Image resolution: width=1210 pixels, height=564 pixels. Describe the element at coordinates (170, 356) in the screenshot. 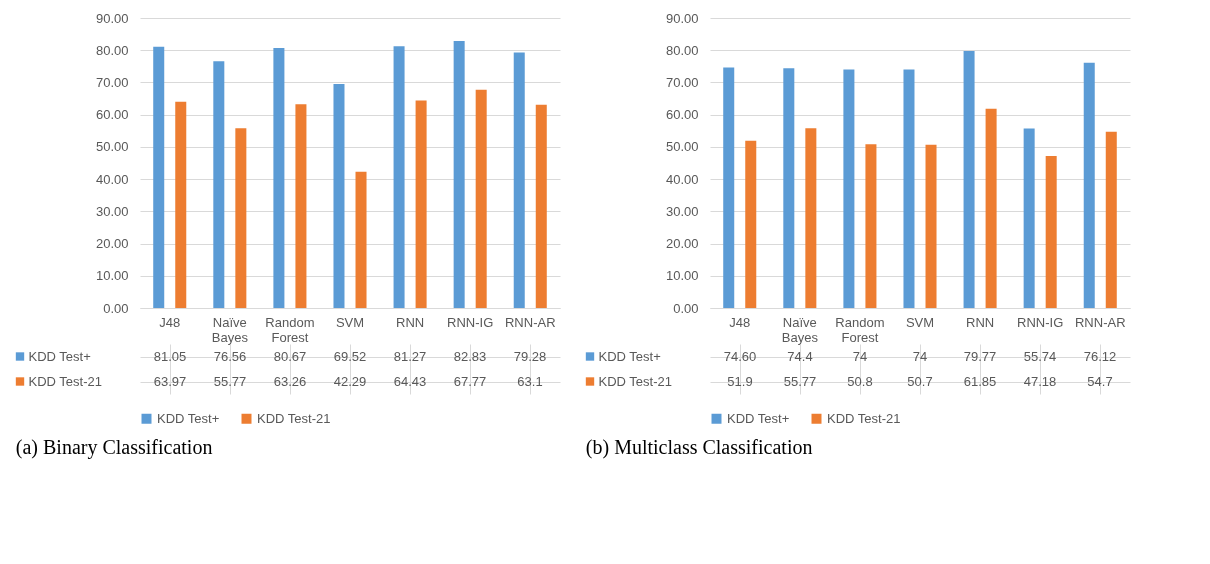

I see `data-label: 81.05` at that location.